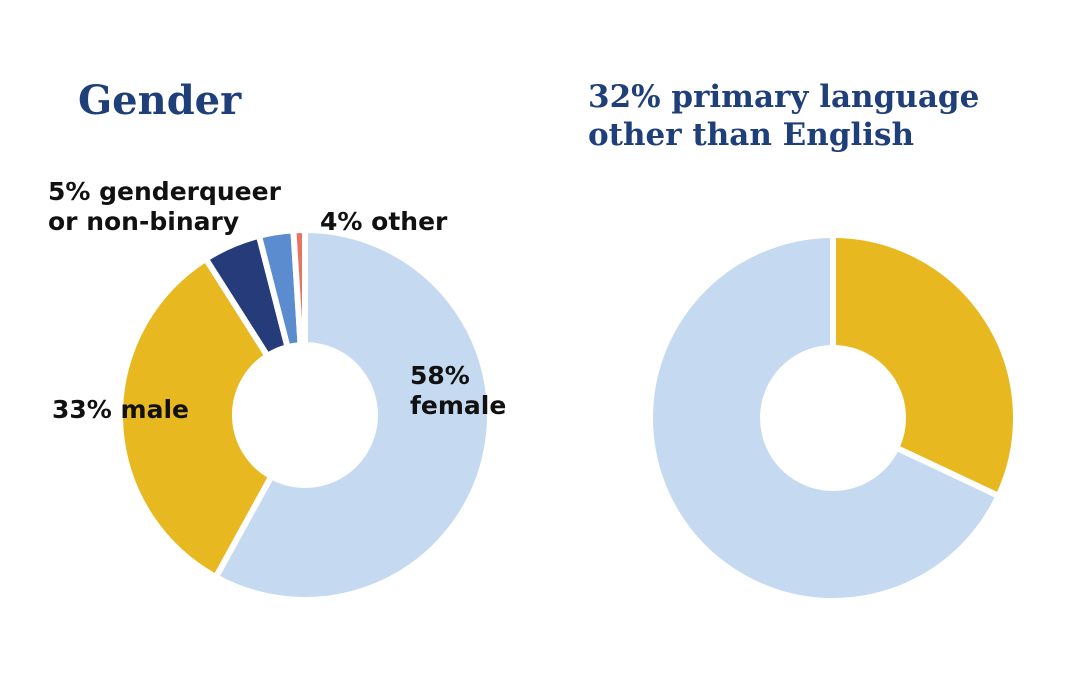 Image resolution: width=1080 pixels, height=700 pixels. Describe the element at coordinates (160, 100) in the screenshot. I see `chart-title: Gender` at that location.